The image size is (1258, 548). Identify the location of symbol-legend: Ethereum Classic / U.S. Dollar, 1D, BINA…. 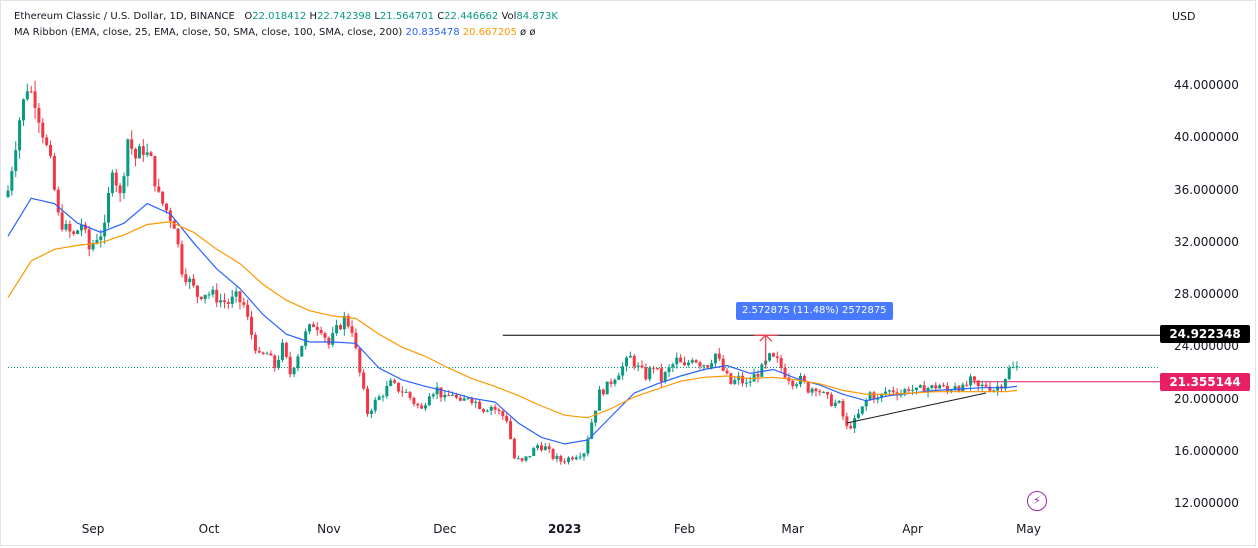
(286, 16).